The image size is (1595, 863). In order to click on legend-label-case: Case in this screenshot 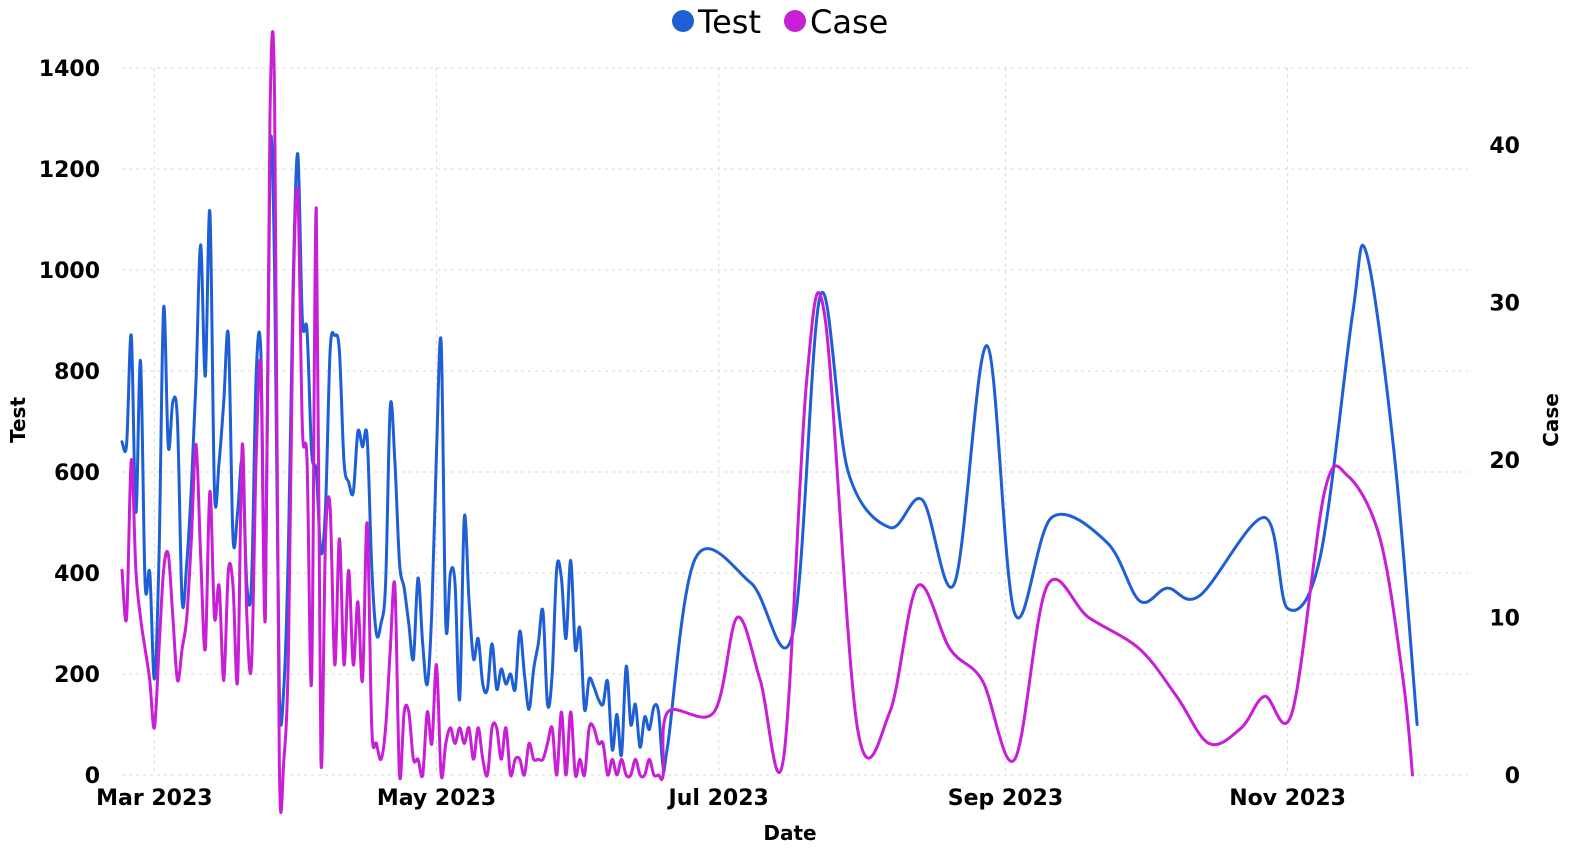, I will do `click(849, 22)`.